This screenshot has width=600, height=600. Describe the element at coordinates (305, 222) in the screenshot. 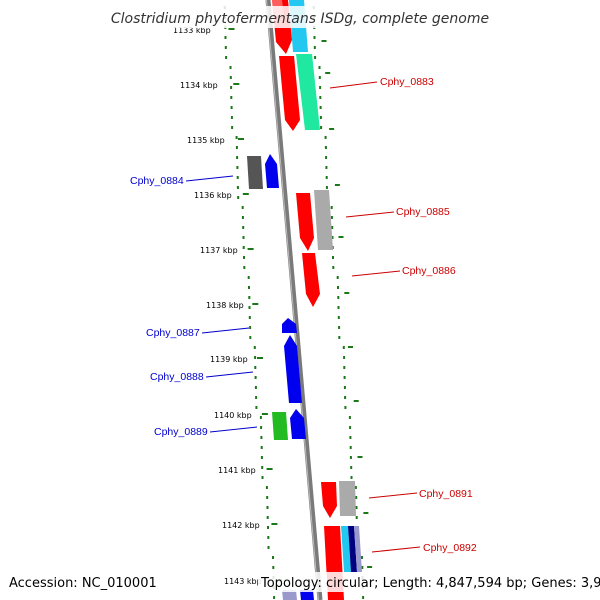

I see `gene-cphy-0885-red` at that location.